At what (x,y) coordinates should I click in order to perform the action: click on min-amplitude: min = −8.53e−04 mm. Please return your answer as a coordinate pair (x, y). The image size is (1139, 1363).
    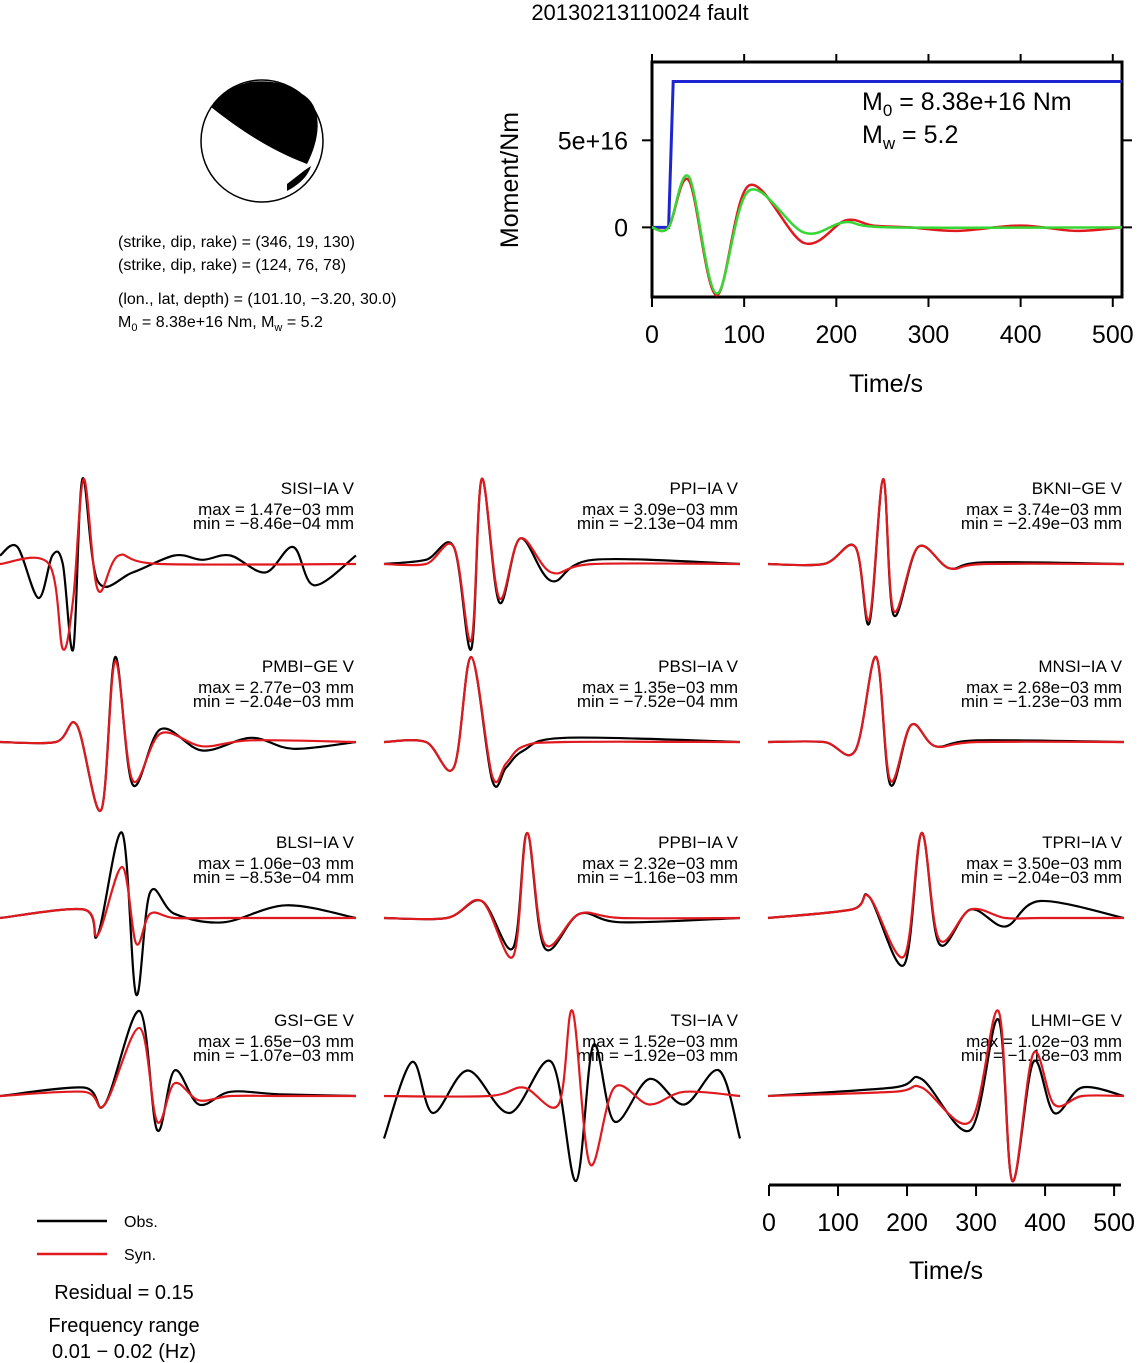
    Looking at the image, I should click on (273, 877).